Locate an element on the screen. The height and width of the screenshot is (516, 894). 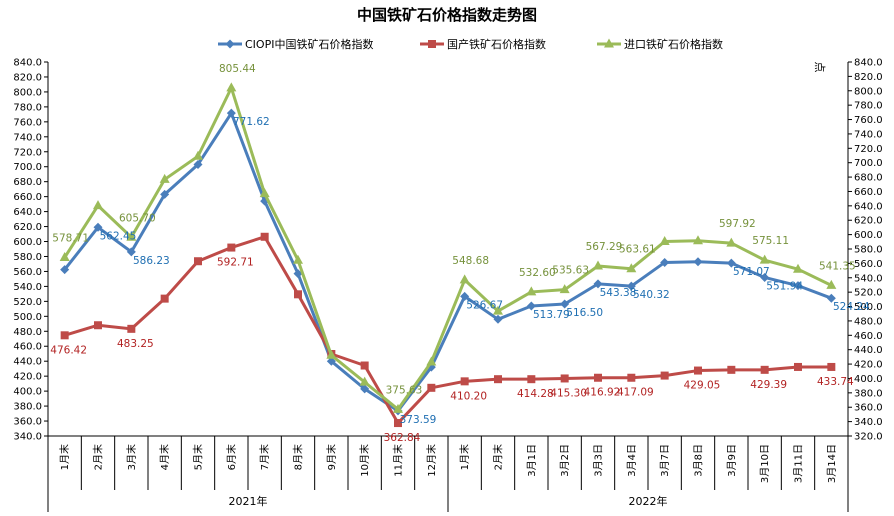
data-label: 605.70 is located at coordinates (137, 218).